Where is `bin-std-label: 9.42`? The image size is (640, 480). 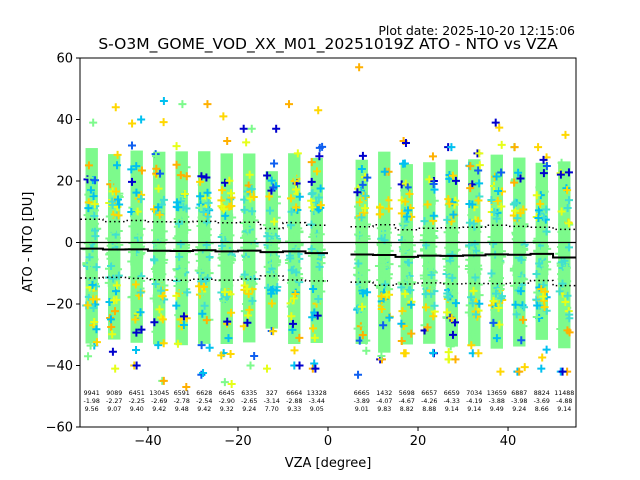 bin-std-label: 9.42 is located at coordinates (204, 409).